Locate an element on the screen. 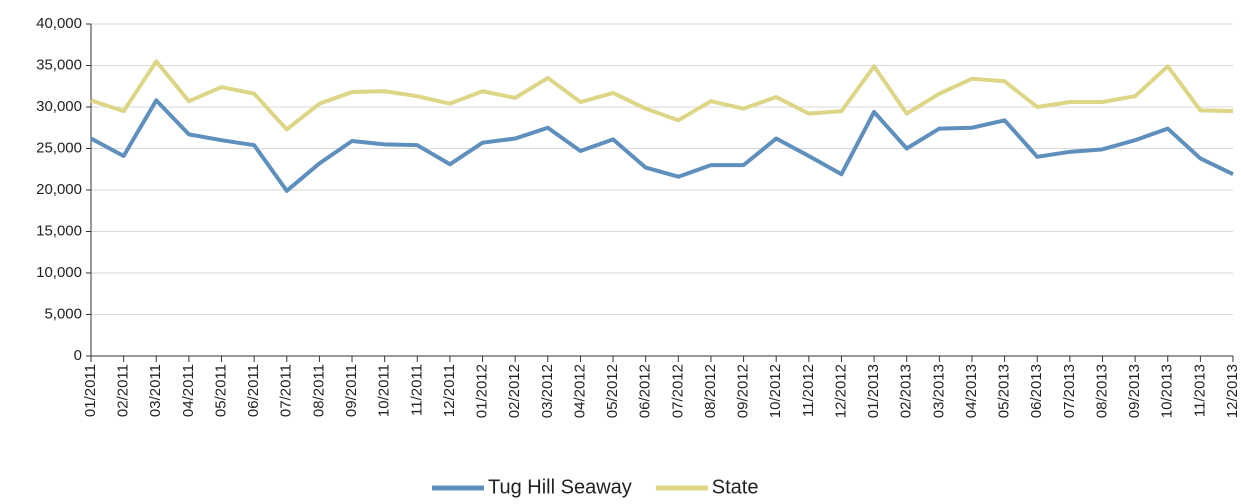 The height and width of the screenshot is (504, 1241). x-tick-label: 11/2011 is located at coordinates (416, 390).